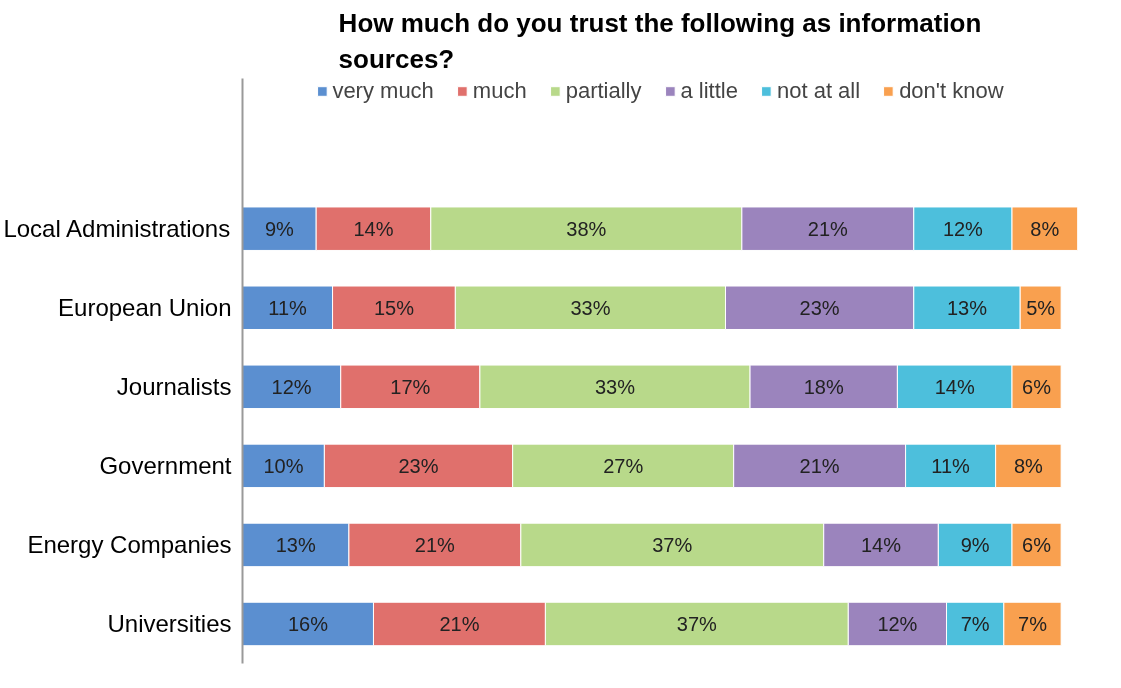 This screenshot has height=688, width=1121. What do you see at coordinates (165, 466) in the screenshot?
I see `y-tick-label: Government` at bounding box center [165, 466].